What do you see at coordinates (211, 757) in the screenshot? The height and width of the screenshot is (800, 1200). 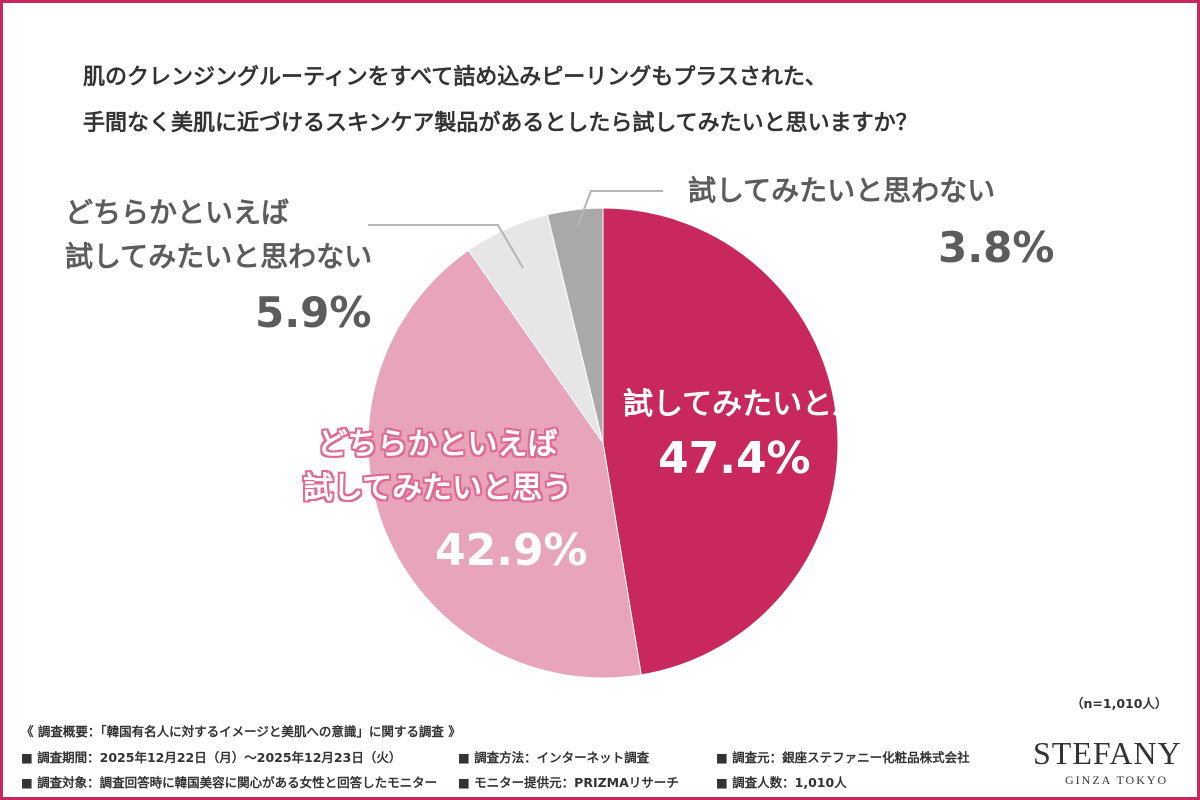 I see `survey-item: ■ 調査期間：2025年12月22日（月）〜2025年12月23日（火）` at bounding box center [211, 757].